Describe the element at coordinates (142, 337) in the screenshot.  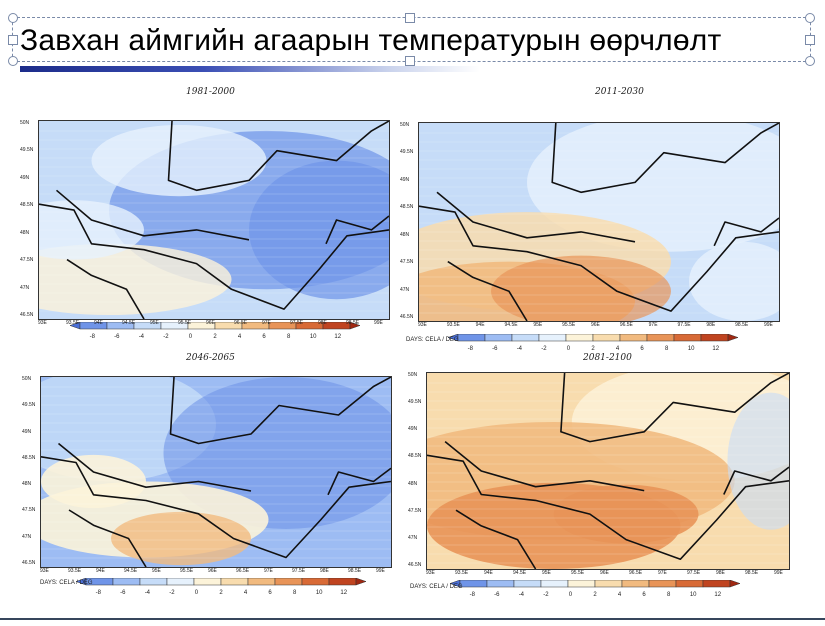
I see `colorbar-tick-label: -4` at that location.